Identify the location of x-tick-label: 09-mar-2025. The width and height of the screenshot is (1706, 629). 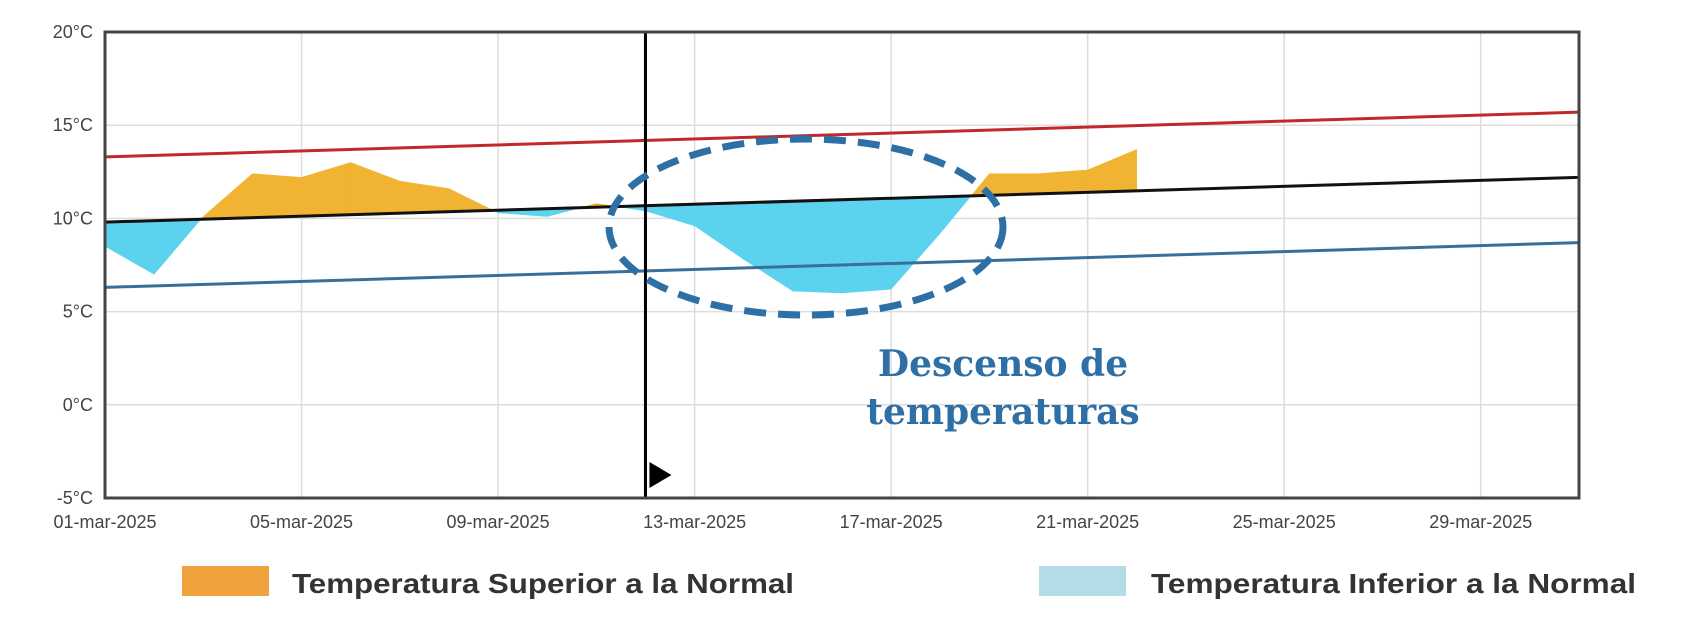
(498, 522).